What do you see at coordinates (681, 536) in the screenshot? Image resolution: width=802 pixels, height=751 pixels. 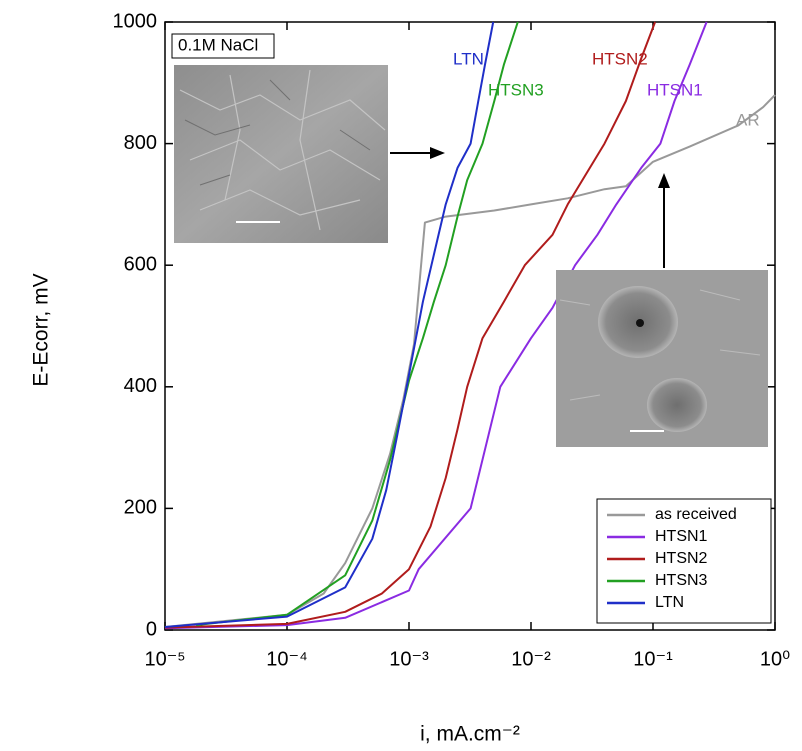 I see `legend-label: HTSN1` at bounding box center [681, 536].